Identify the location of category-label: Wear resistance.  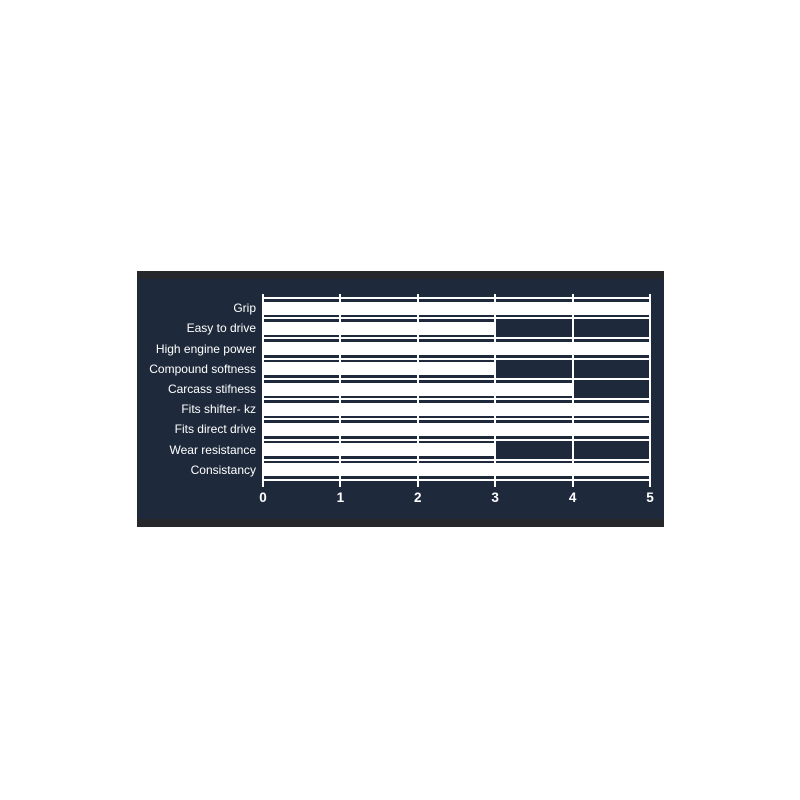
(212, 449).